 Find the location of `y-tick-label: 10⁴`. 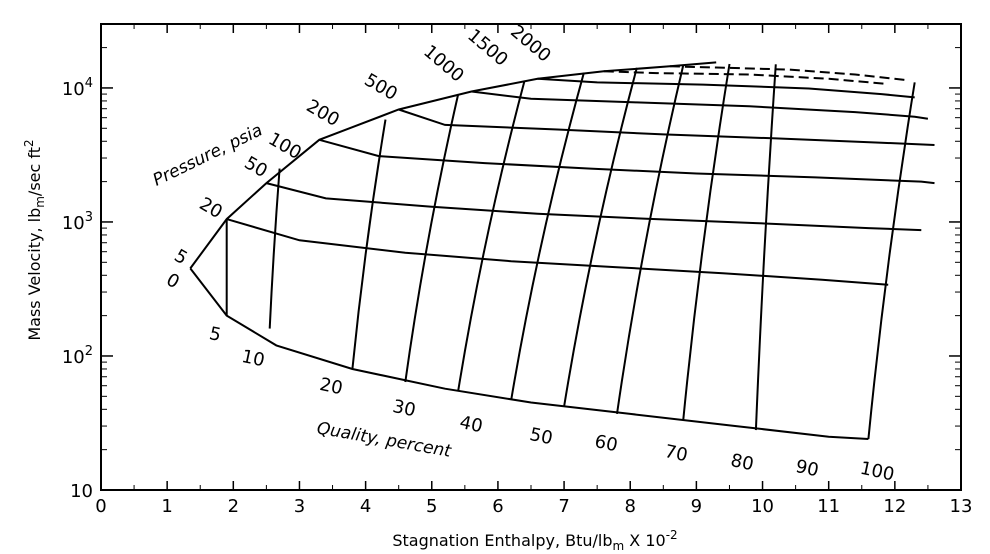

y-tick-label: 10⁴ is located at coordinates (77, 88).